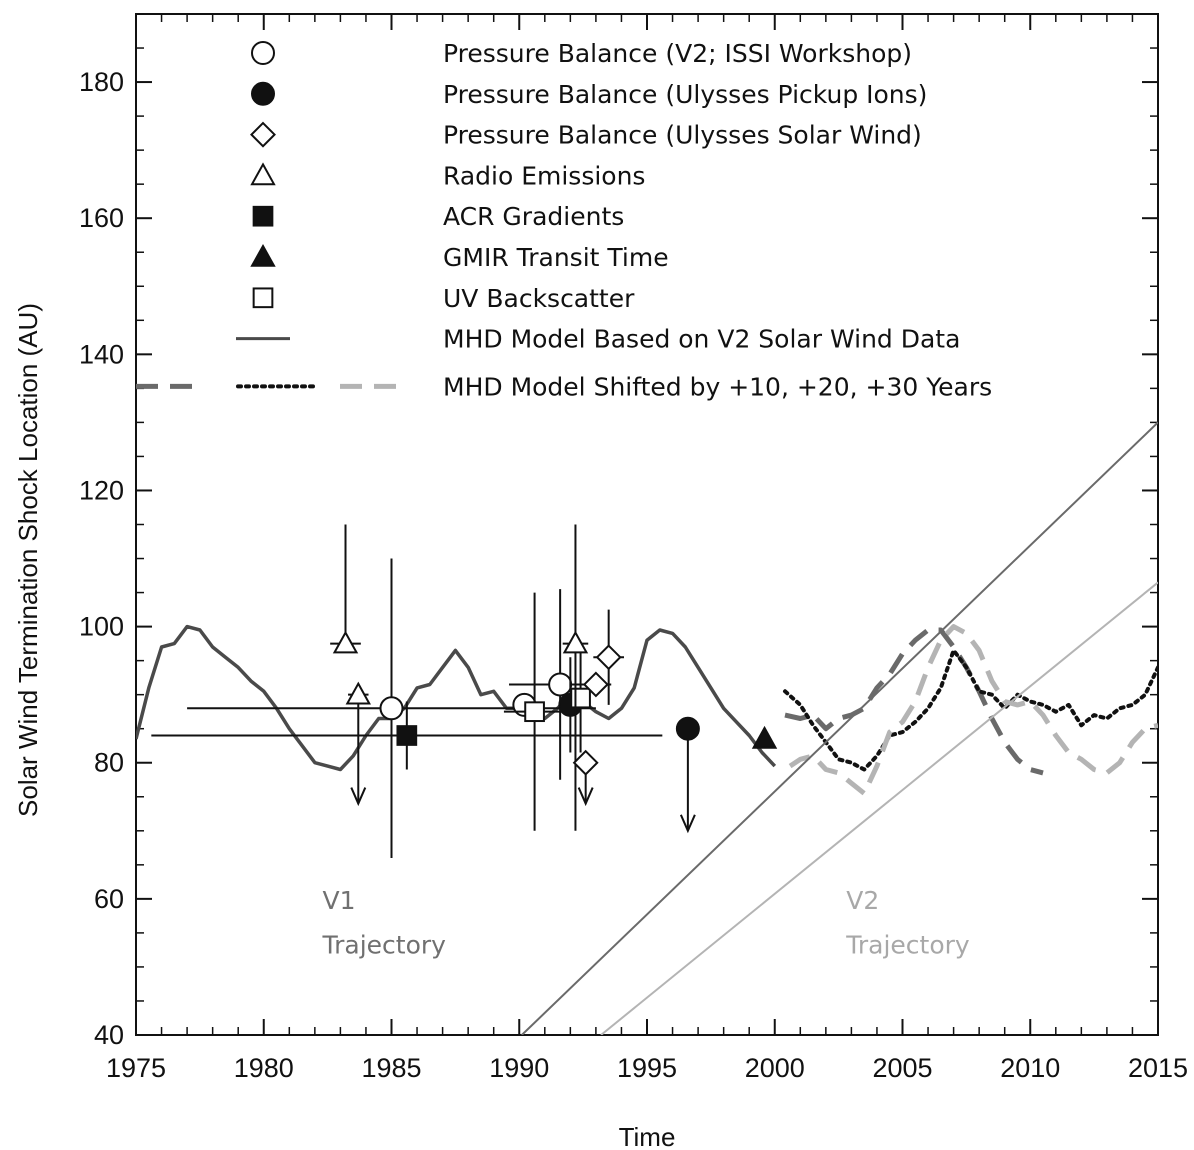 The image size is (1194, 1150). What do you see at coordinates (263, 53) in the screenshot?
I see `legend-open-circle-swatch` at bounding box center [263, 53].